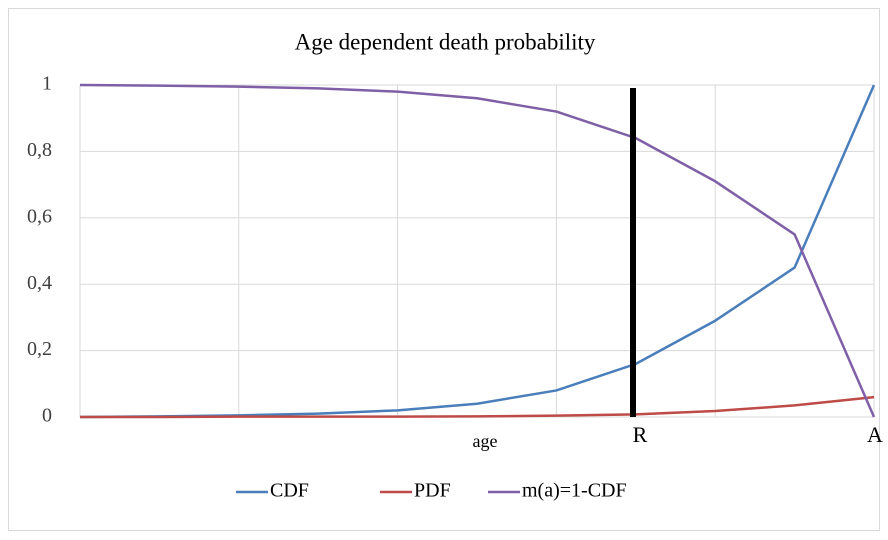 Image resolution: width=888 pixels, height=540 pixels. I want to click on y-tick-label: 0, so click(47, 416).